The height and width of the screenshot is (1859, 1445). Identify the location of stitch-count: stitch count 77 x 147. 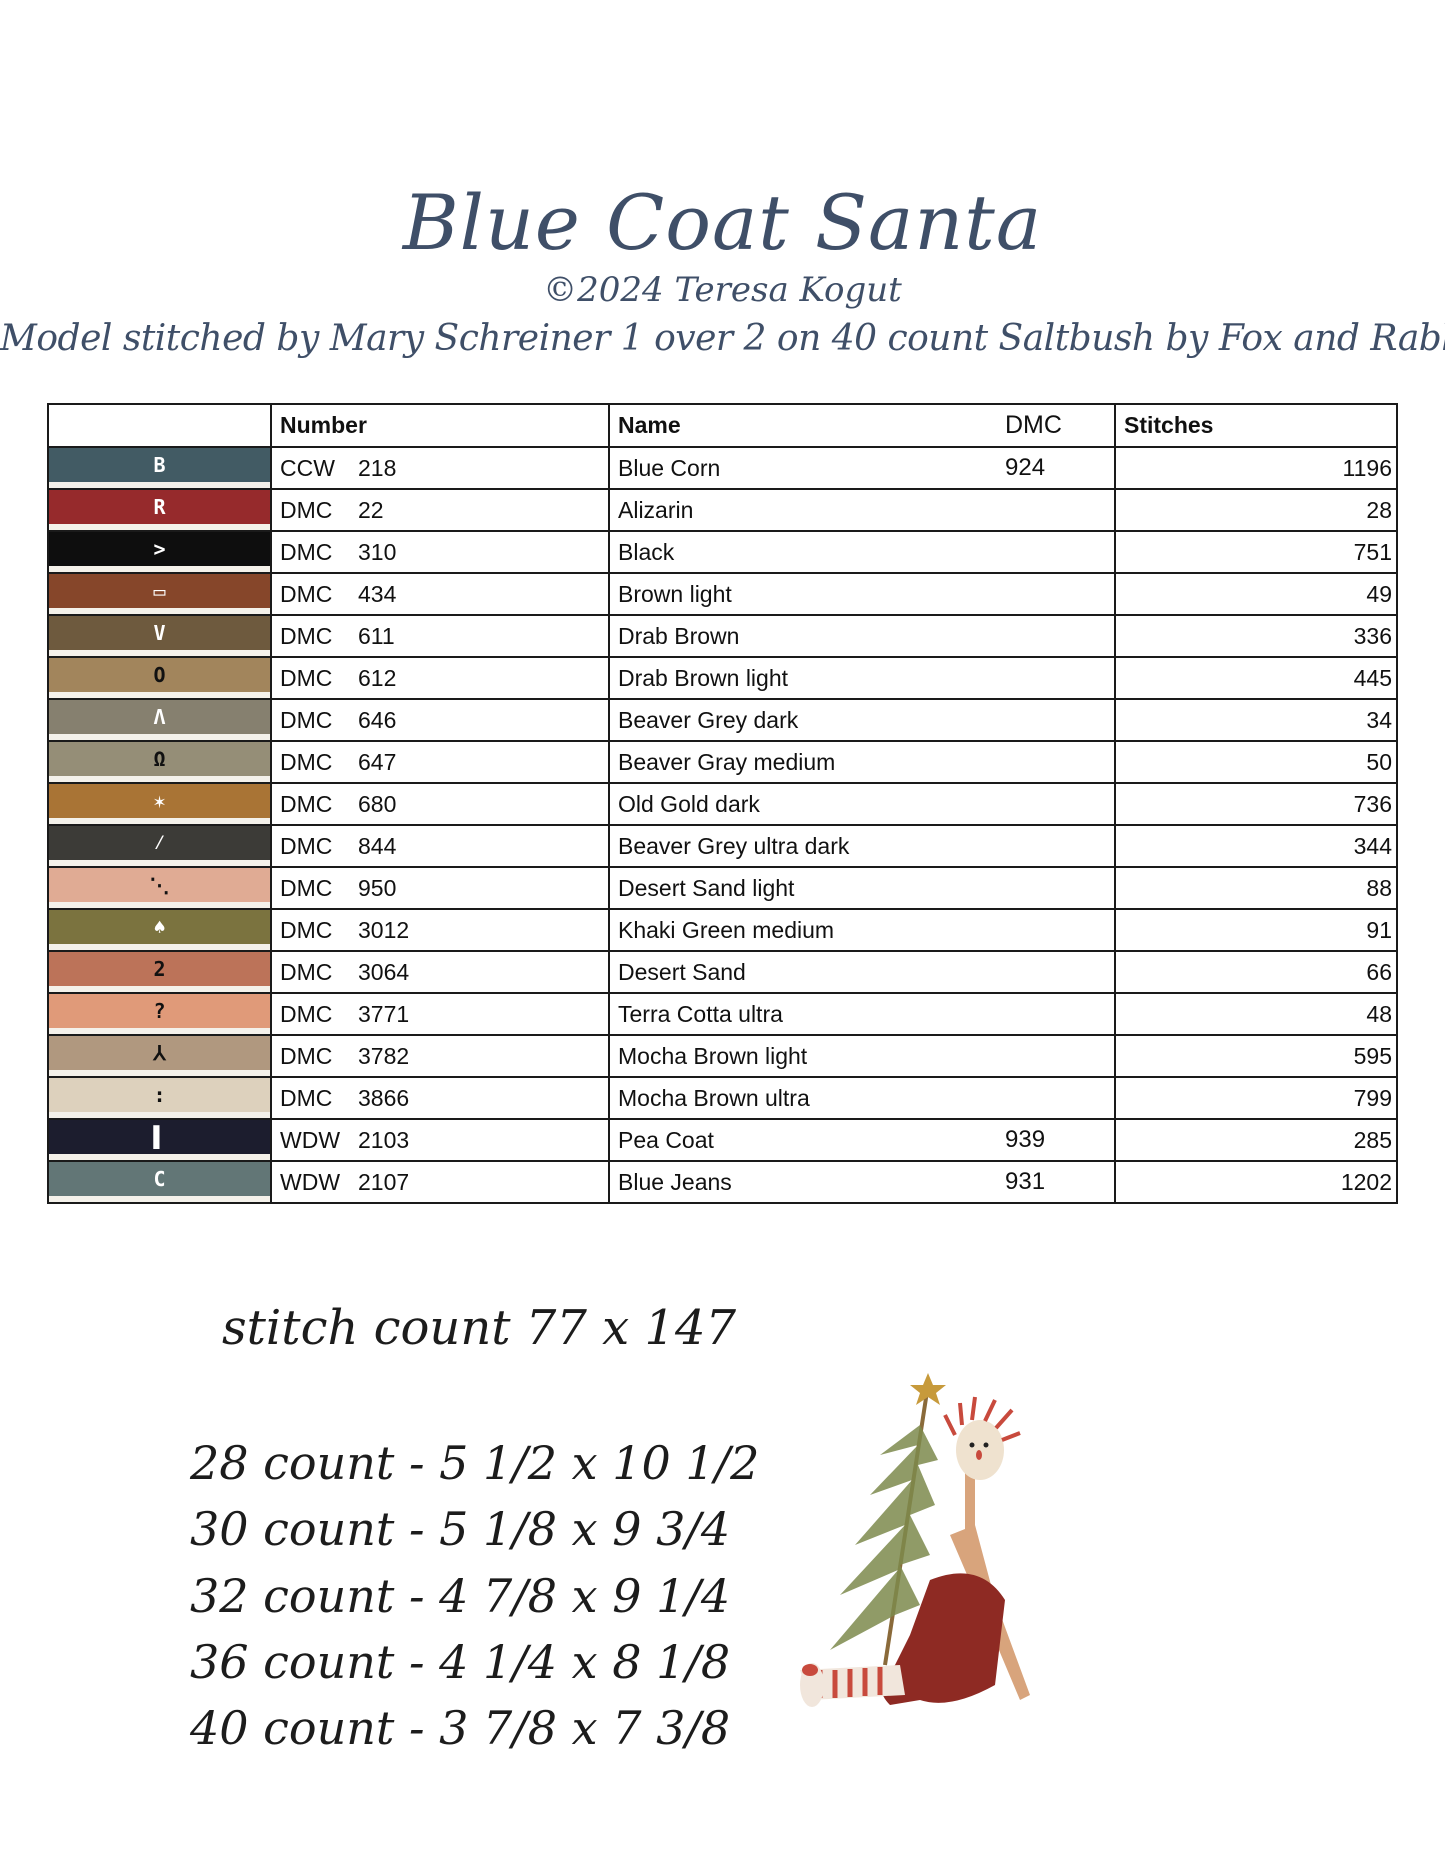
(479, 1328).